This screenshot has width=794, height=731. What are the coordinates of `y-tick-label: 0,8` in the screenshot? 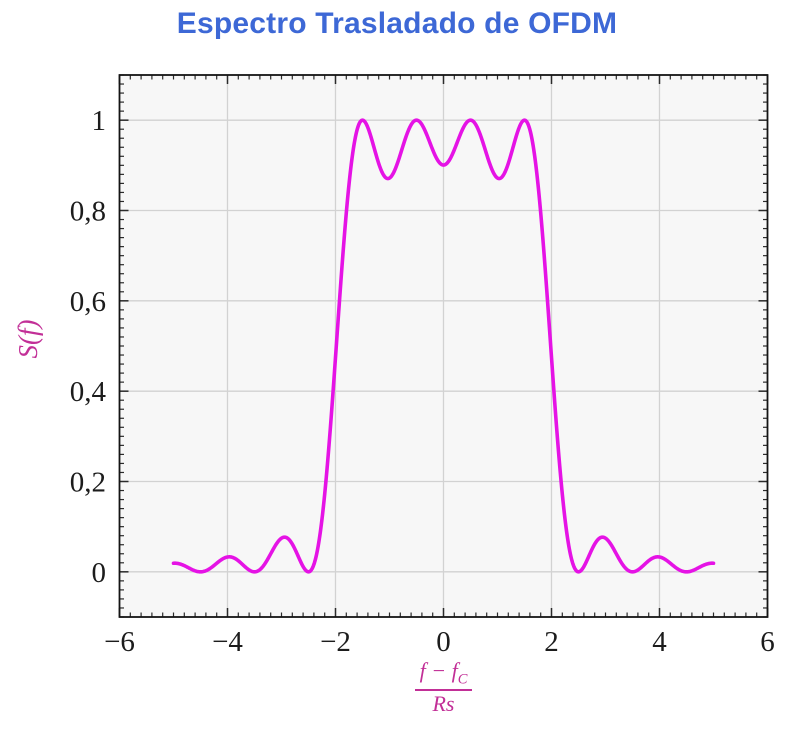 It's located at (88, 212).